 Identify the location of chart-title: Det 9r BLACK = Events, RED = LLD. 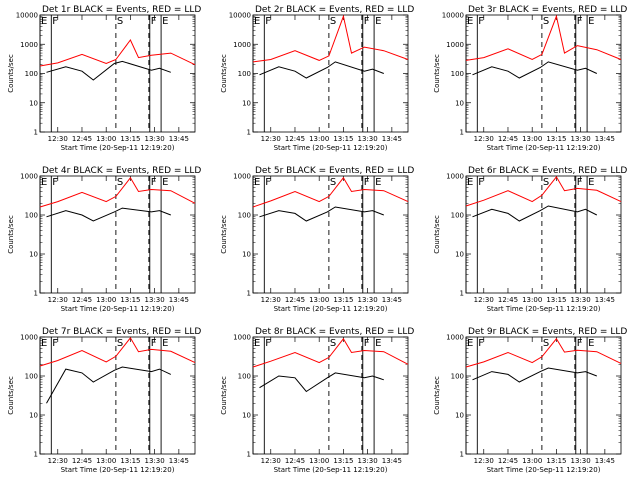
(547, 332).